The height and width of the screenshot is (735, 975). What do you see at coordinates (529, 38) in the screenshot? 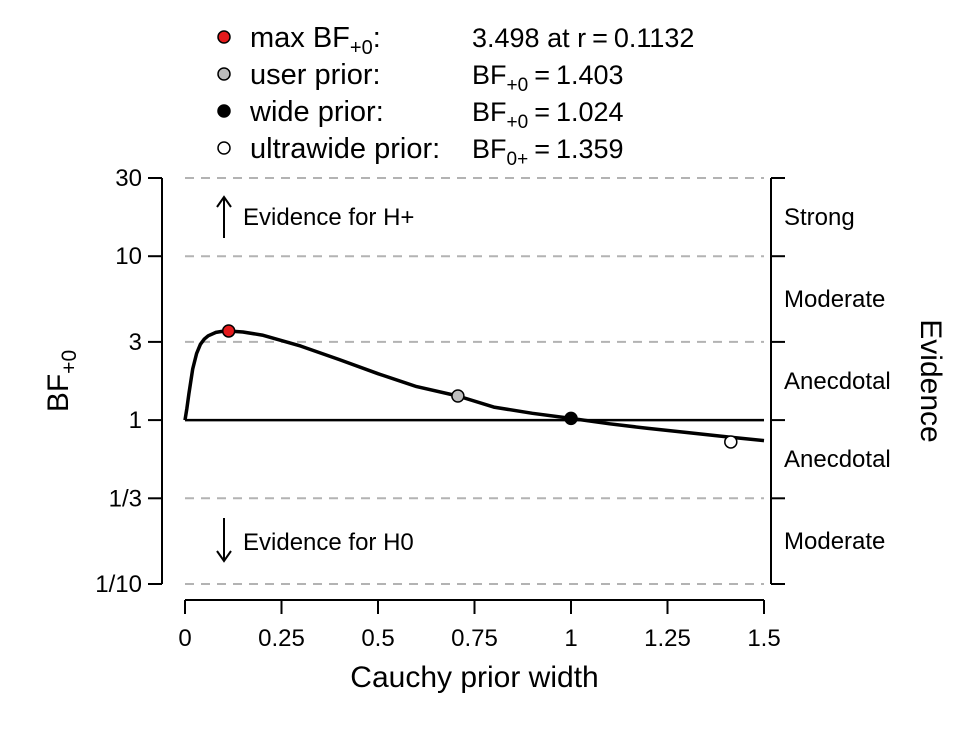
I see `legend-value-prefix: 3.498 at r` at bounding box center [529, 38].